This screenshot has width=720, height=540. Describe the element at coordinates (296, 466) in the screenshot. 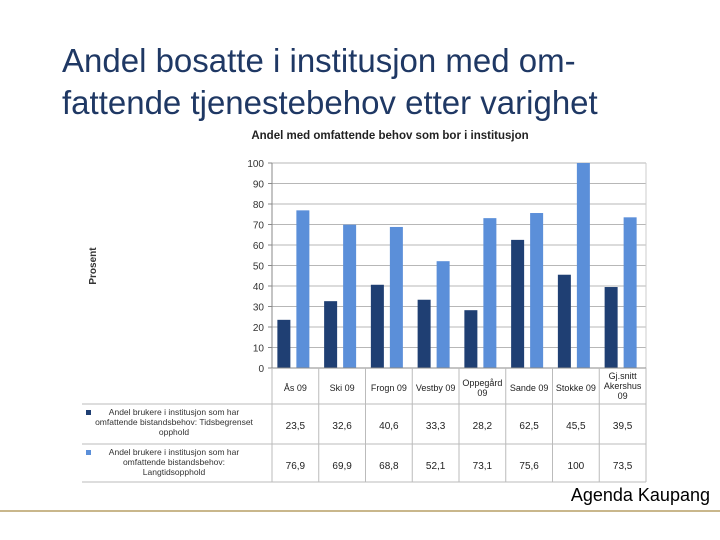

I see `data-label-series-2: 76,9` at that location.